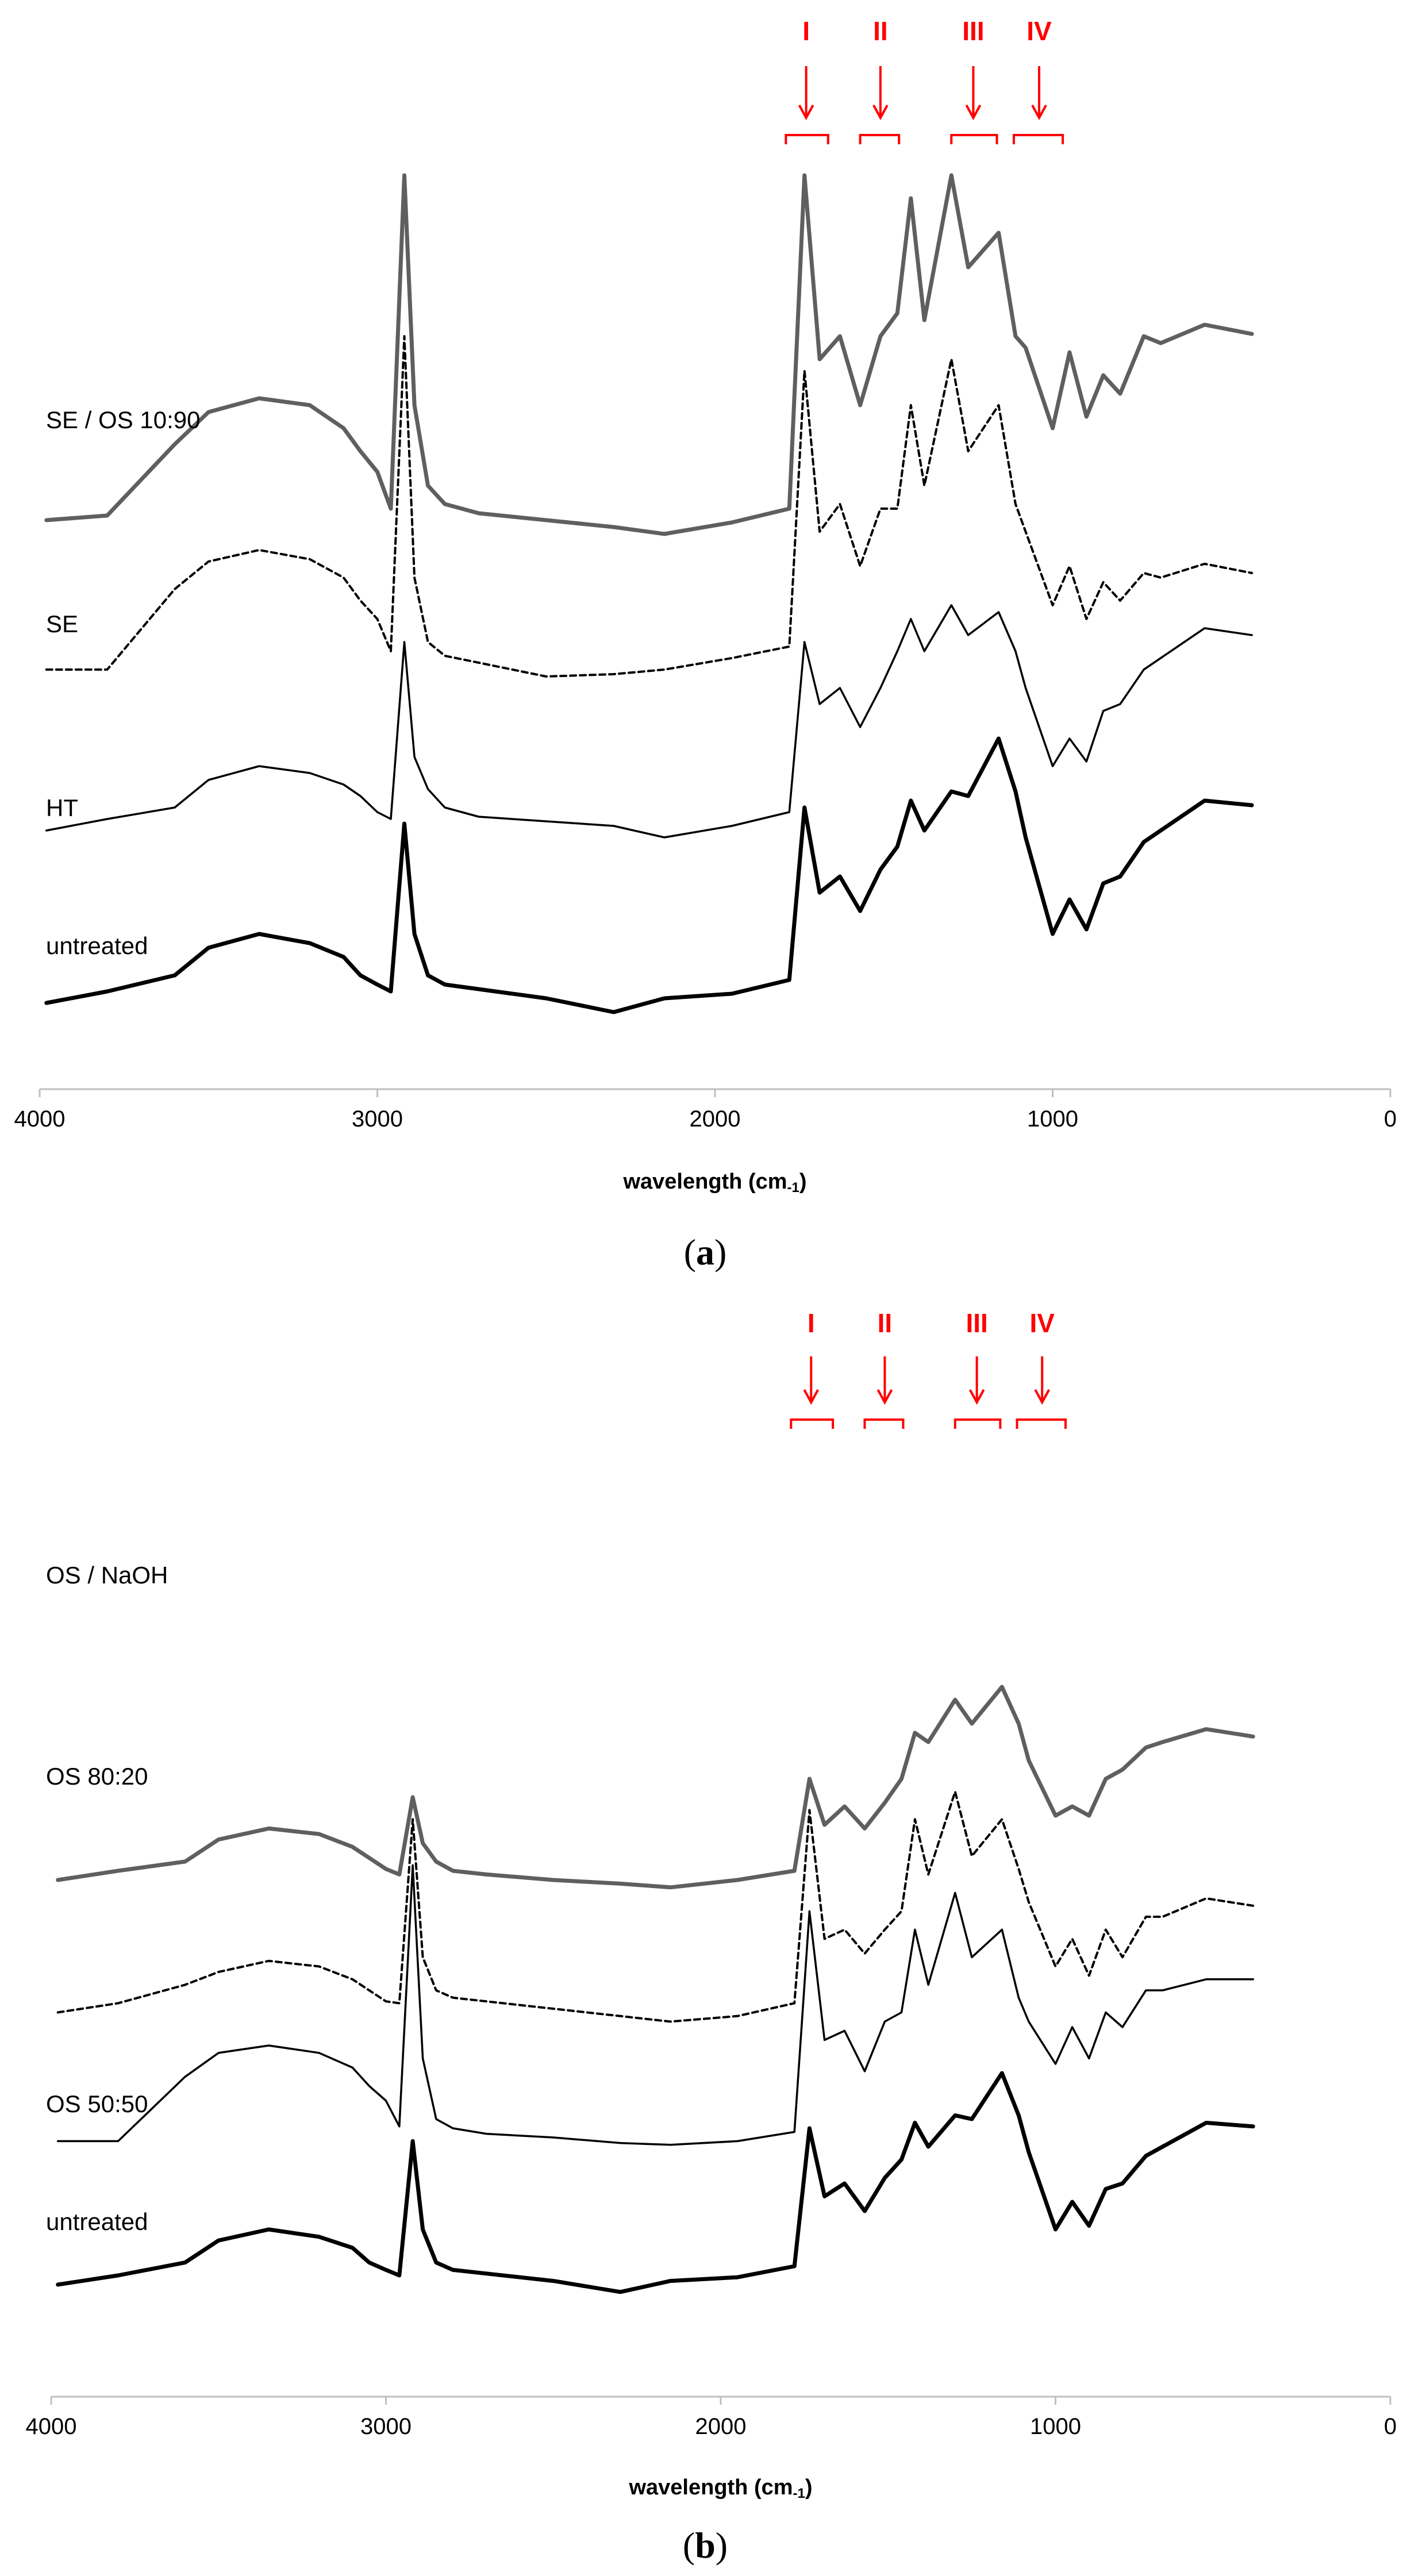 The width and height of the screenshot is (1411, 2576). I want to click on panel-b-caption: (b), so click(705, 2545).